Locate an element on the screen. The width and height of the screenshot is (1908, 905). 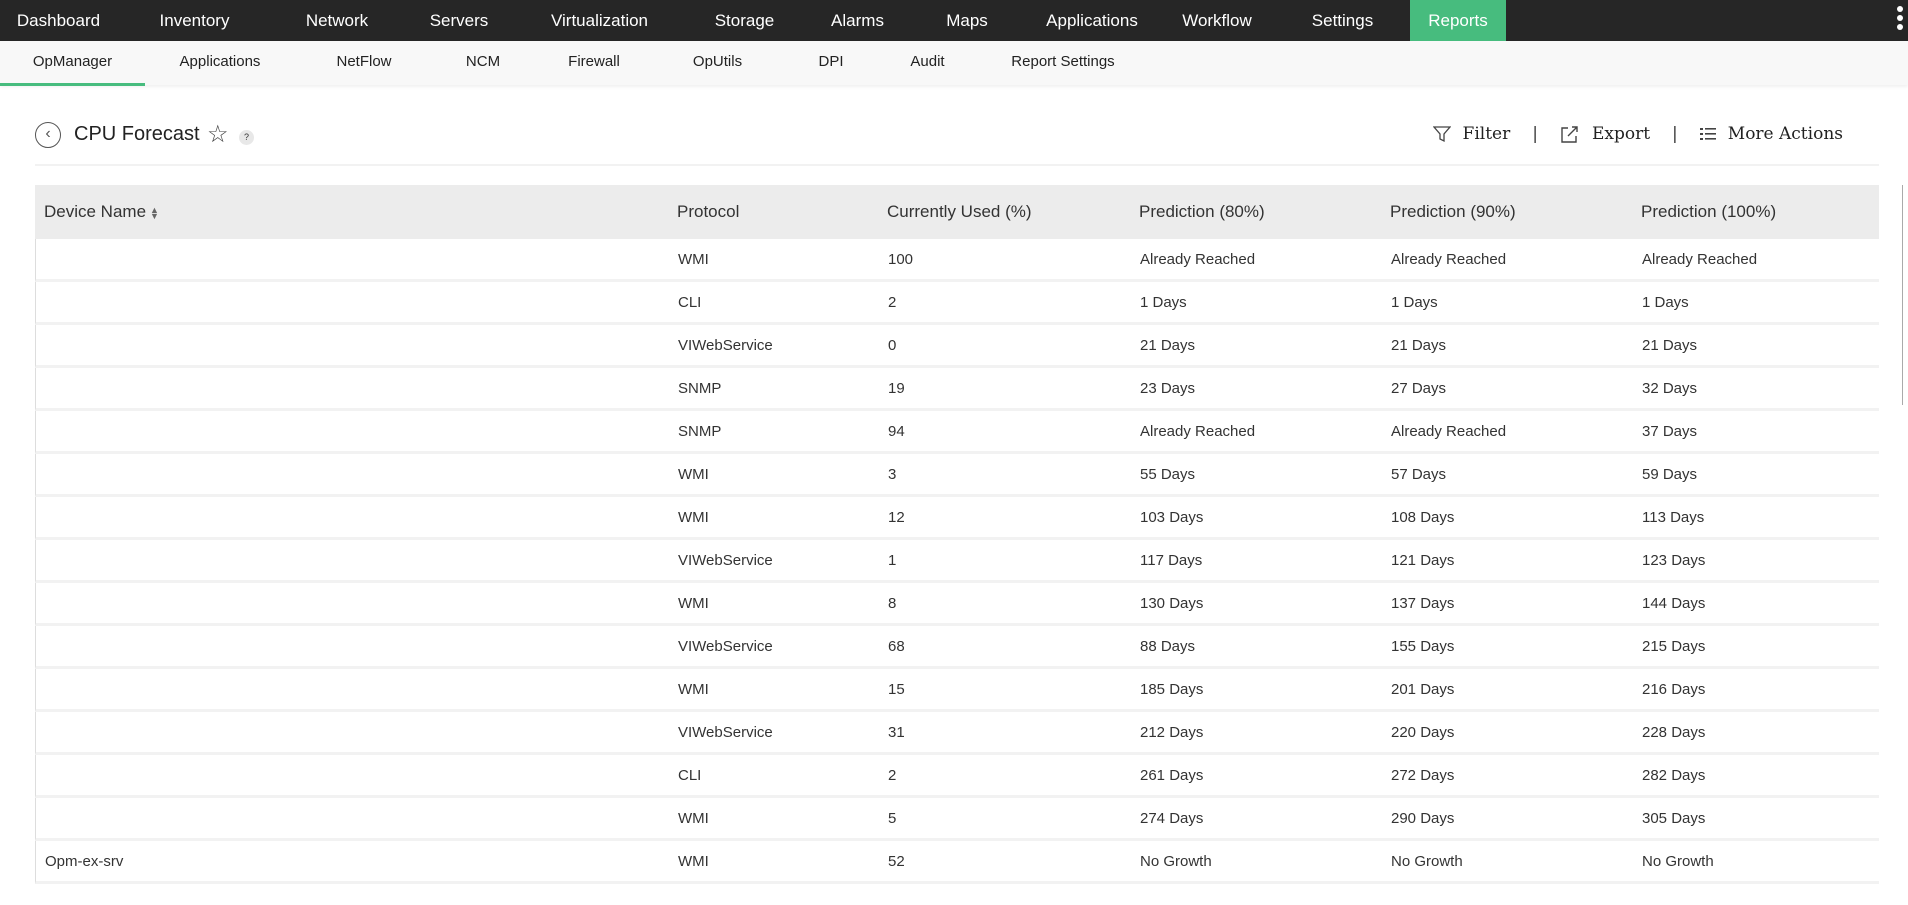
subnav-netflow: NetFlow is located at coordinates (364, 61).